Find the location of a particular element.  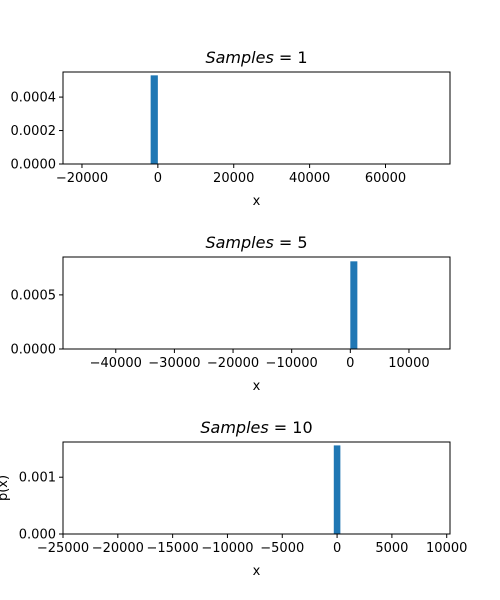

y-tick-label: 0.0005 is located at coordinates (34, 295).